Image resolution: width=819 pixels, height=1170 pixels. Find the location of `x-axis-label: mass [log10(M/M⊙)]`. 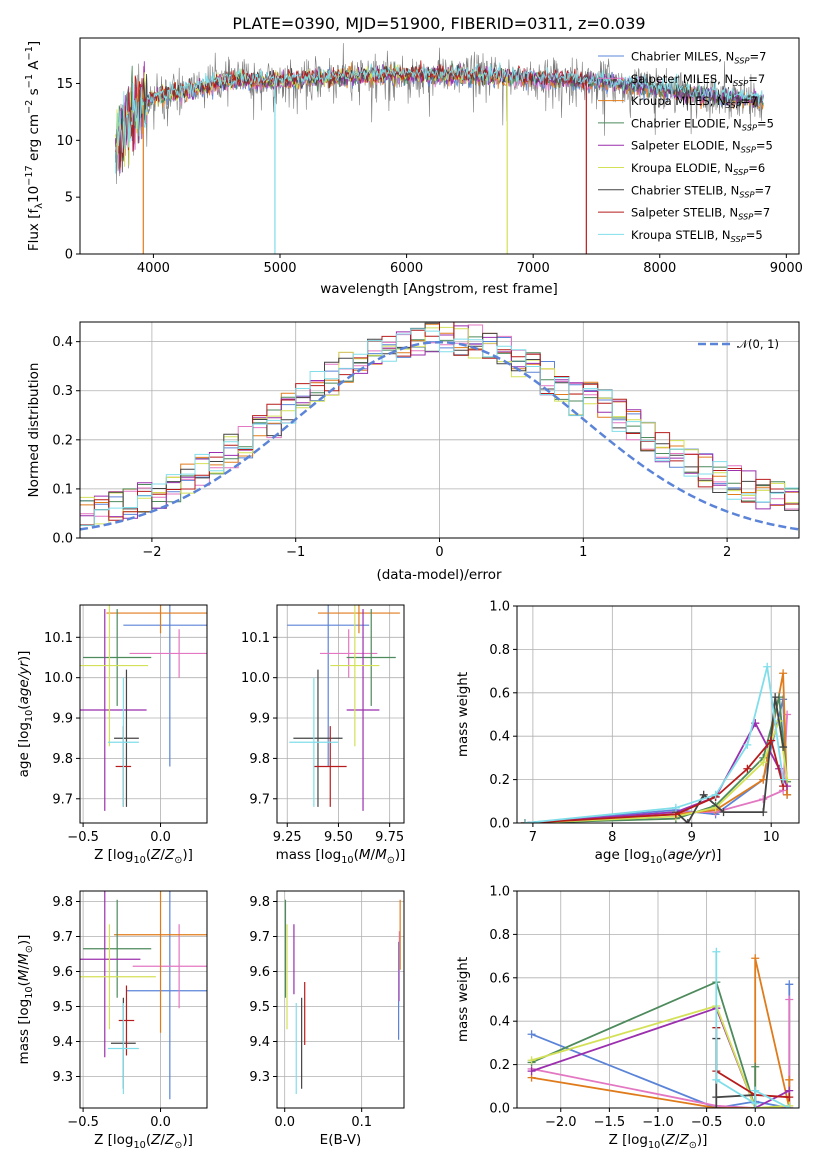

x-axis-label: mass [log10(M/M⊙)] is located at coordinates (341, 856).